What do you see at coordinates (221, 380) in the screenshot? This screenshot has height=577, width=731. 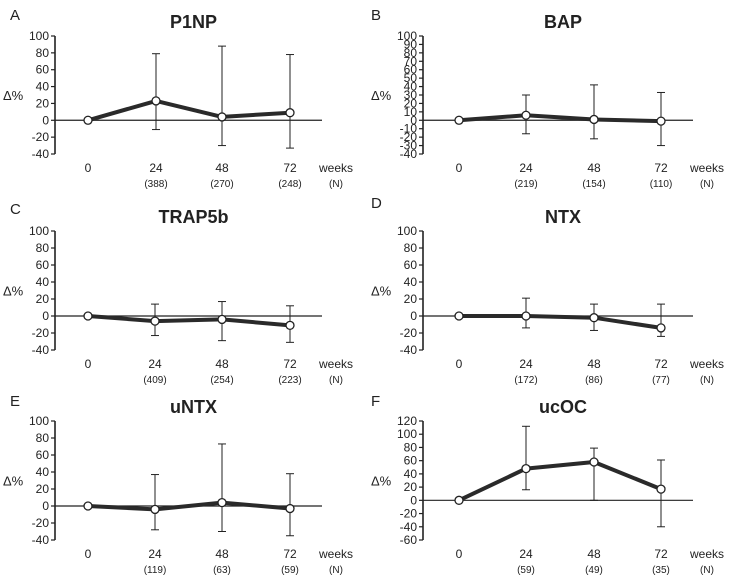 I see `n-count: (254)` at bounding box center [221, 380].